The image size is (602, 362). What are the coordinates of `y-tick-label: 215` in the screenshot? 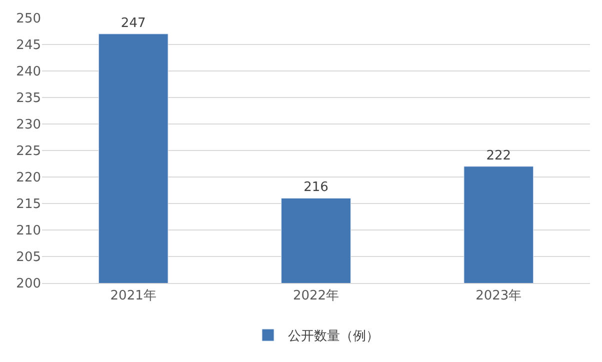 It's located at (28, 204).